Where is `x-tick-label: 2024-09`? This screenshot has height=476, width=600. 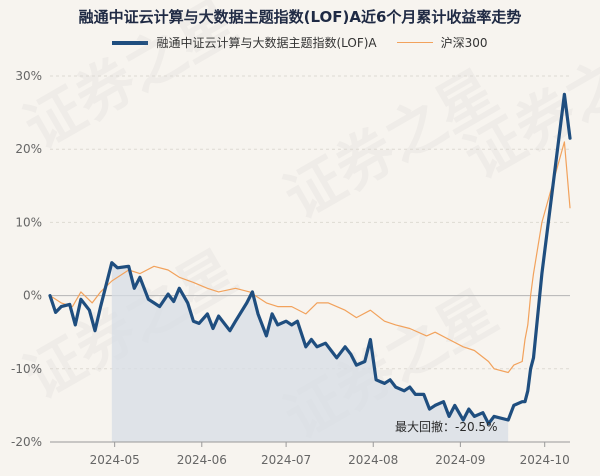
x-tick-label: 2024-09 is located at coordinates (460, 460).